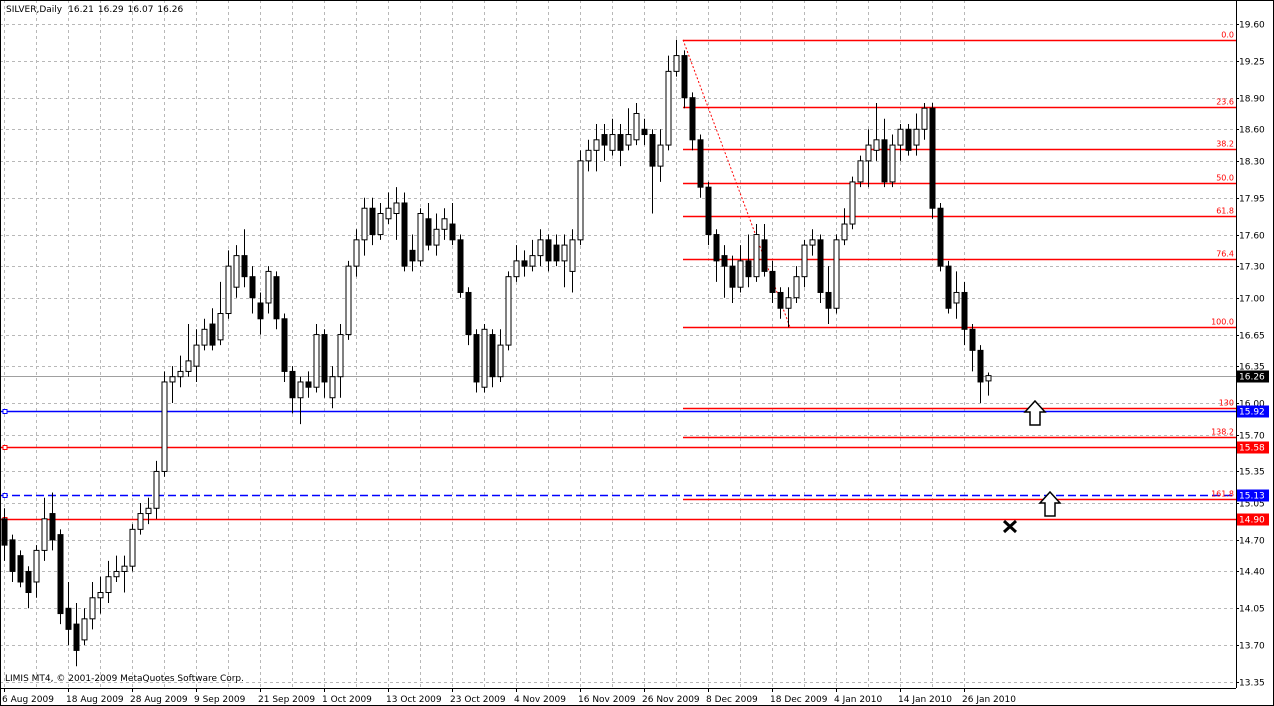  I want to click on price-box-label: 15.92, so click(1252, 413).